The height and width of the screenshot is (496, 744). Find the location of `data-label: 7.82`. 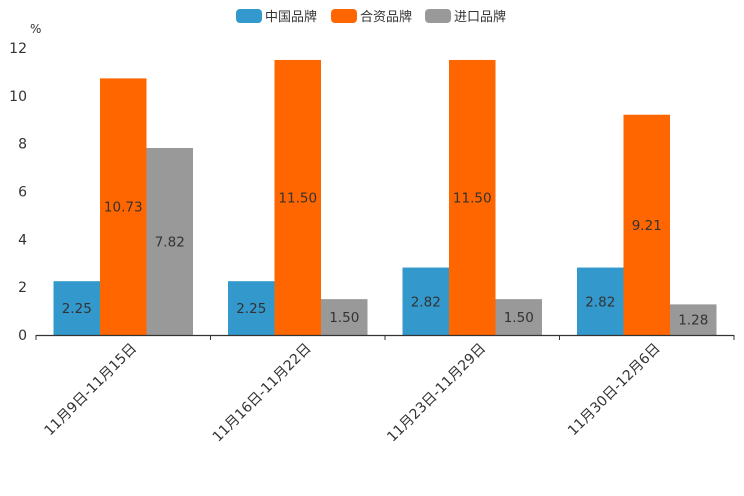

data-label: 7.82 is located at coordinates (170, 242).